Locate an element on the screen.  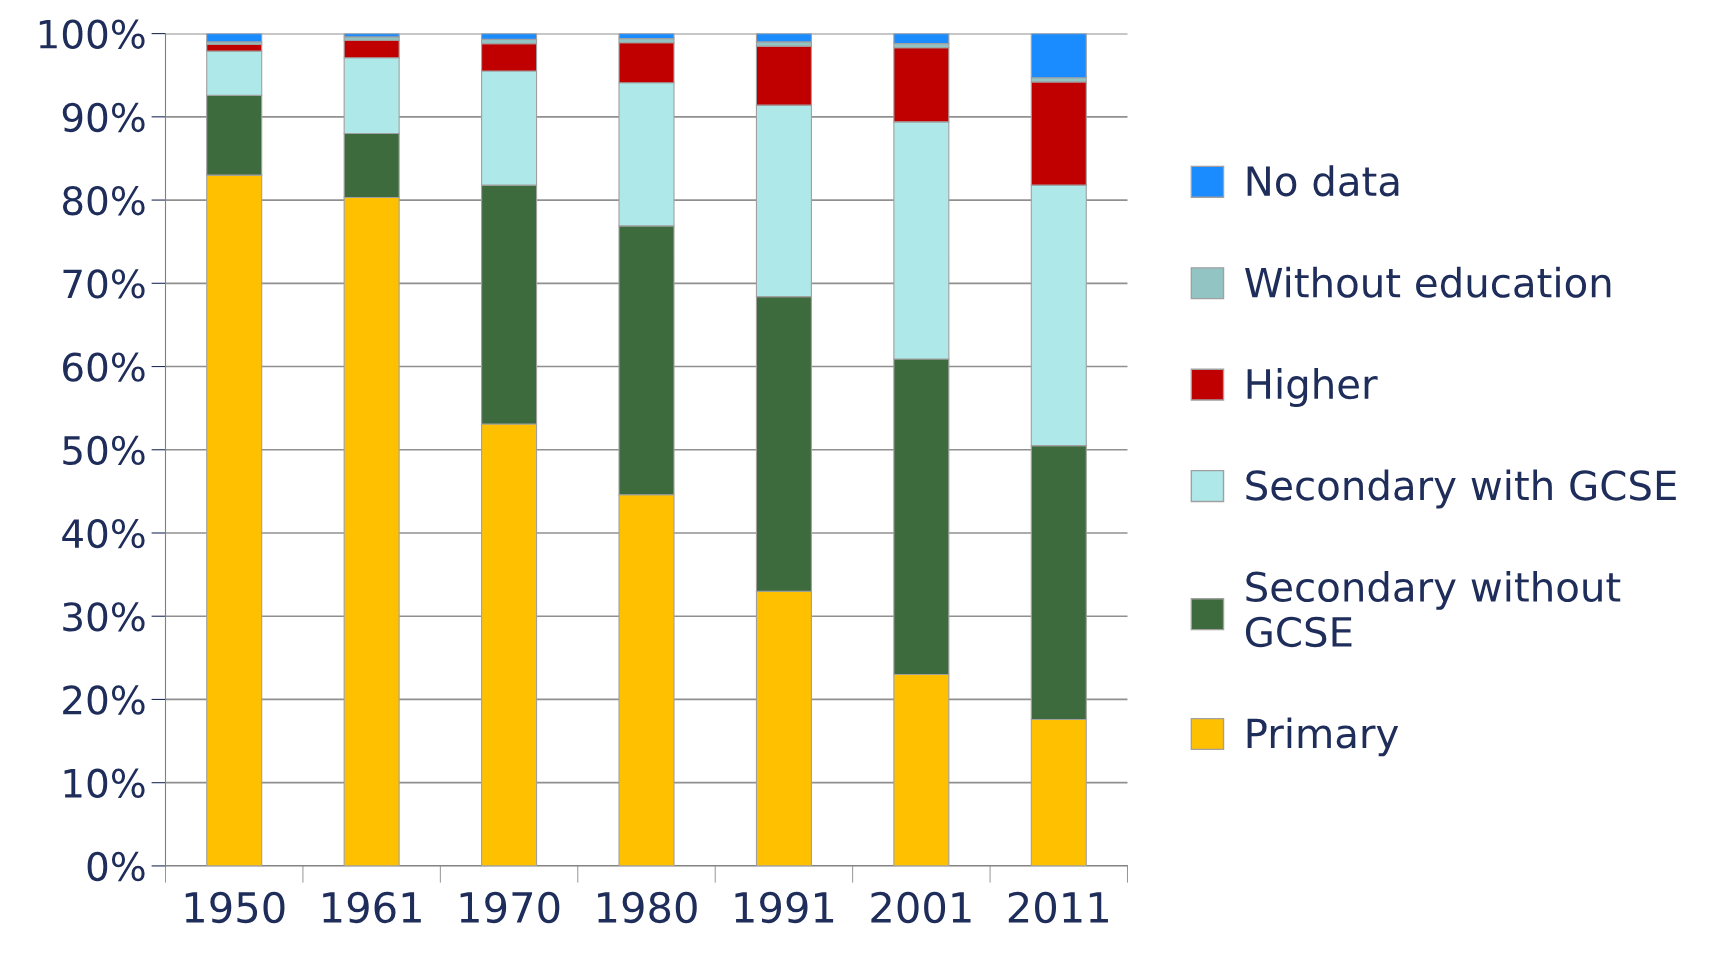
legend-label: No data is located at coordinates (1323, 181).